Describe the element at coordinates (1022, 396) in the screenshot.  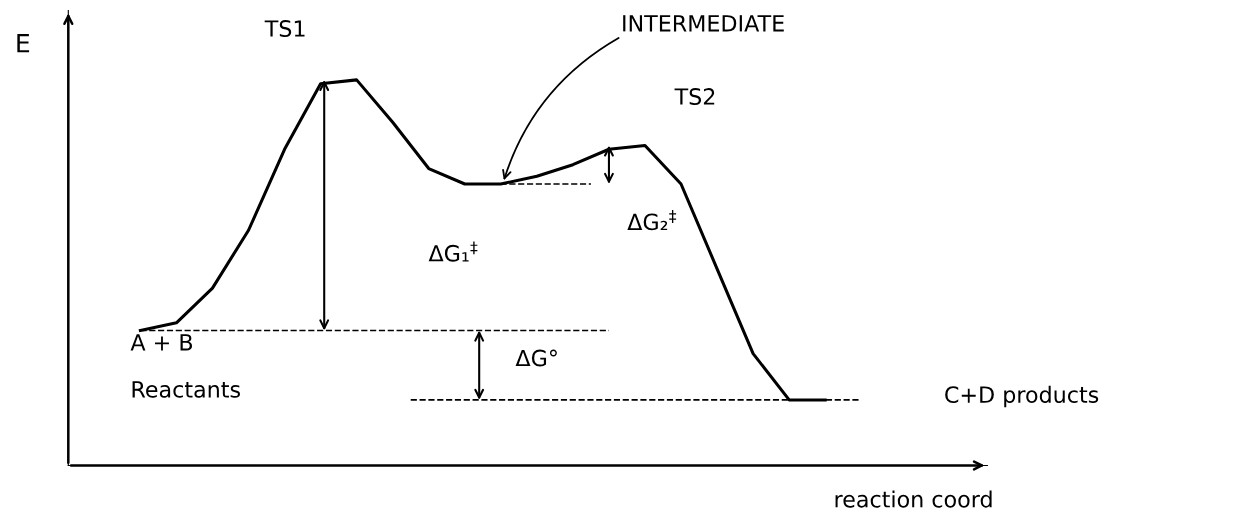
I see `text: C+D products` at that location.